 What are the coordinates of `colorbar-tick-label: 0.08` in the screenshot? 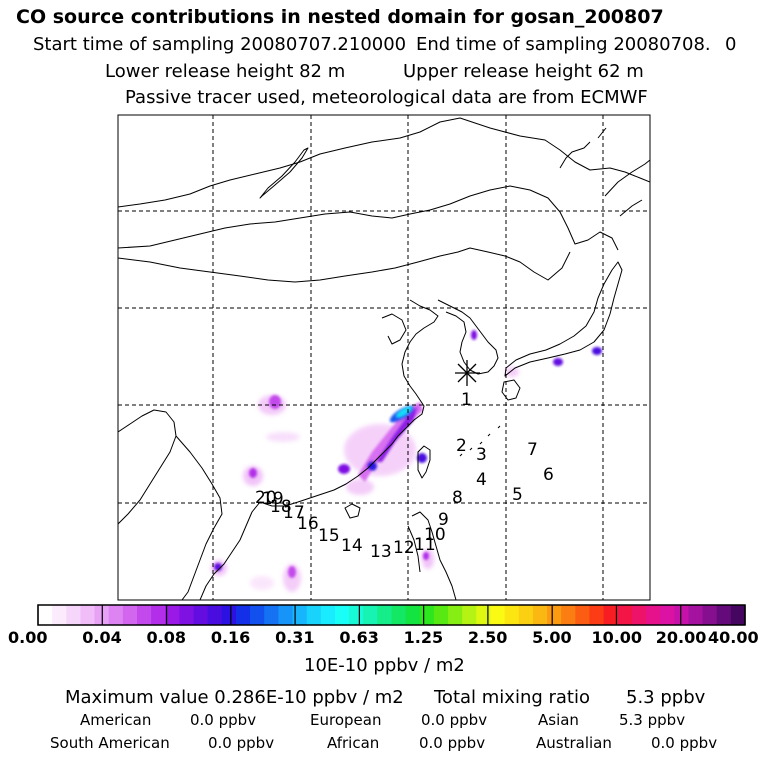 It's located at (166, 637).